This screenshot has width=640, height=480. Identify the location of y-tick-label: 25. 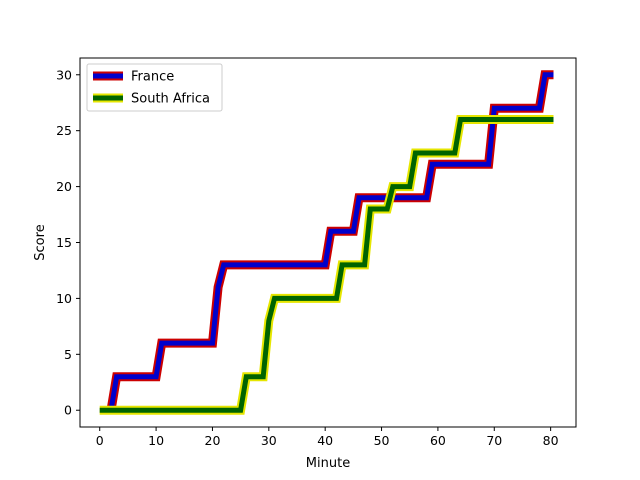
(64, 130).